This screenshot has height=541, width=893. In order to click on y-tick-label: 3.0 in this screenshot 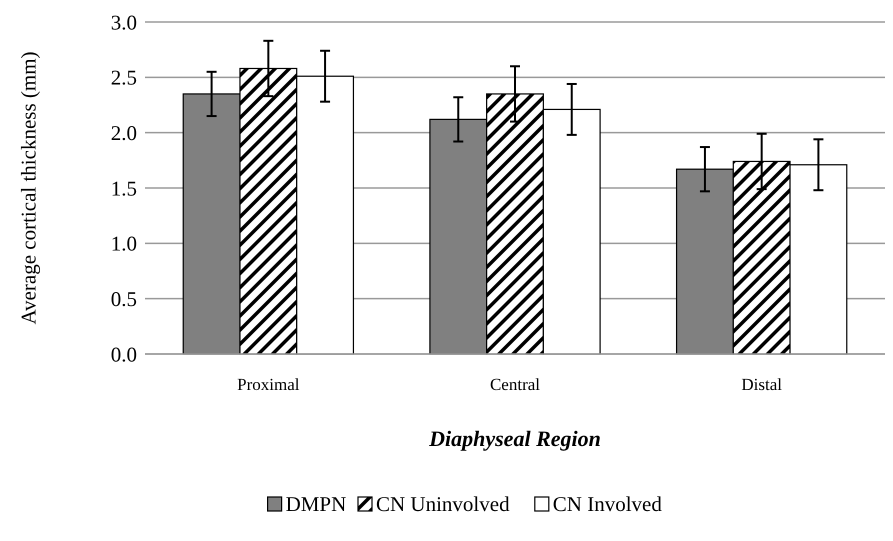, I will do `click(123, 22)`.